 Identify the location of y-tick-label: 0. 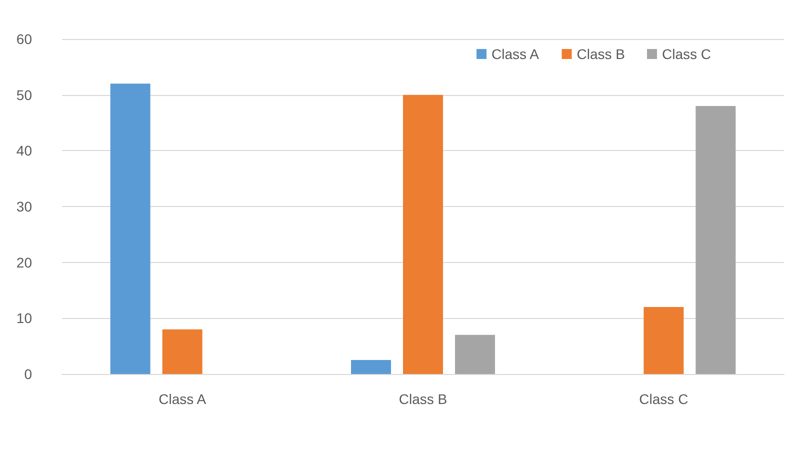
(28, 374).